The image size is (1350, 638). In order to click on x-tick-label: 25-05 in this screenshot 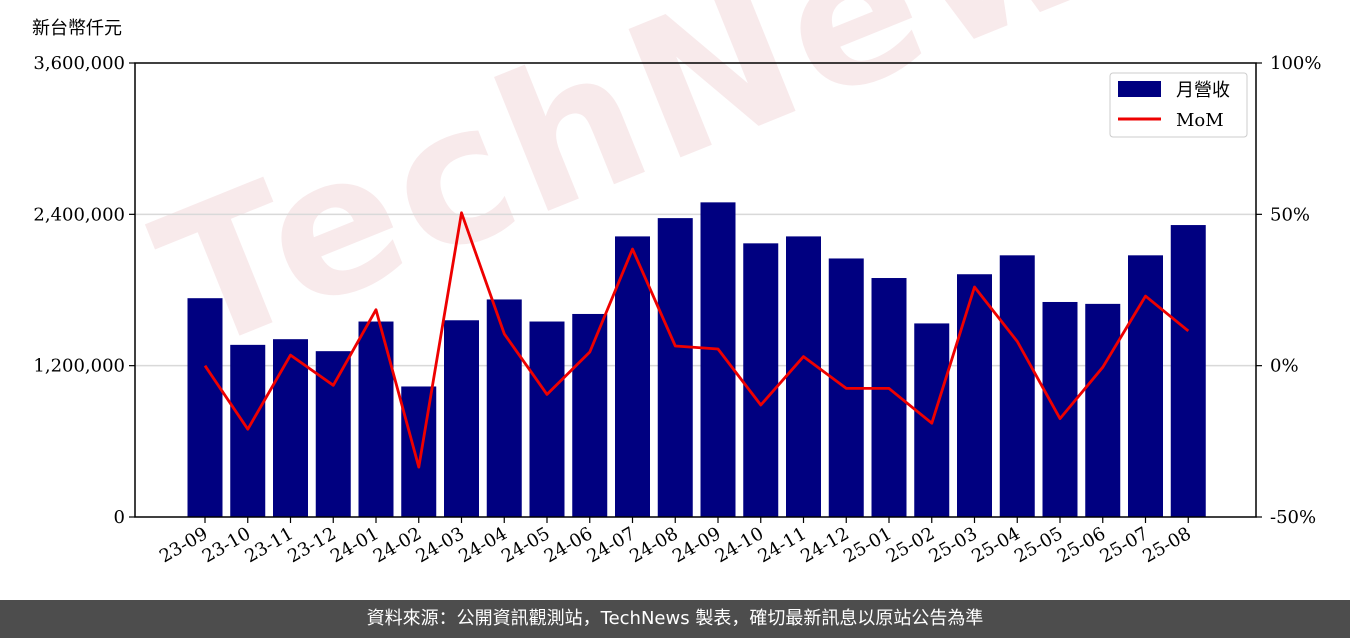, I will do `click(1038, 545)`.